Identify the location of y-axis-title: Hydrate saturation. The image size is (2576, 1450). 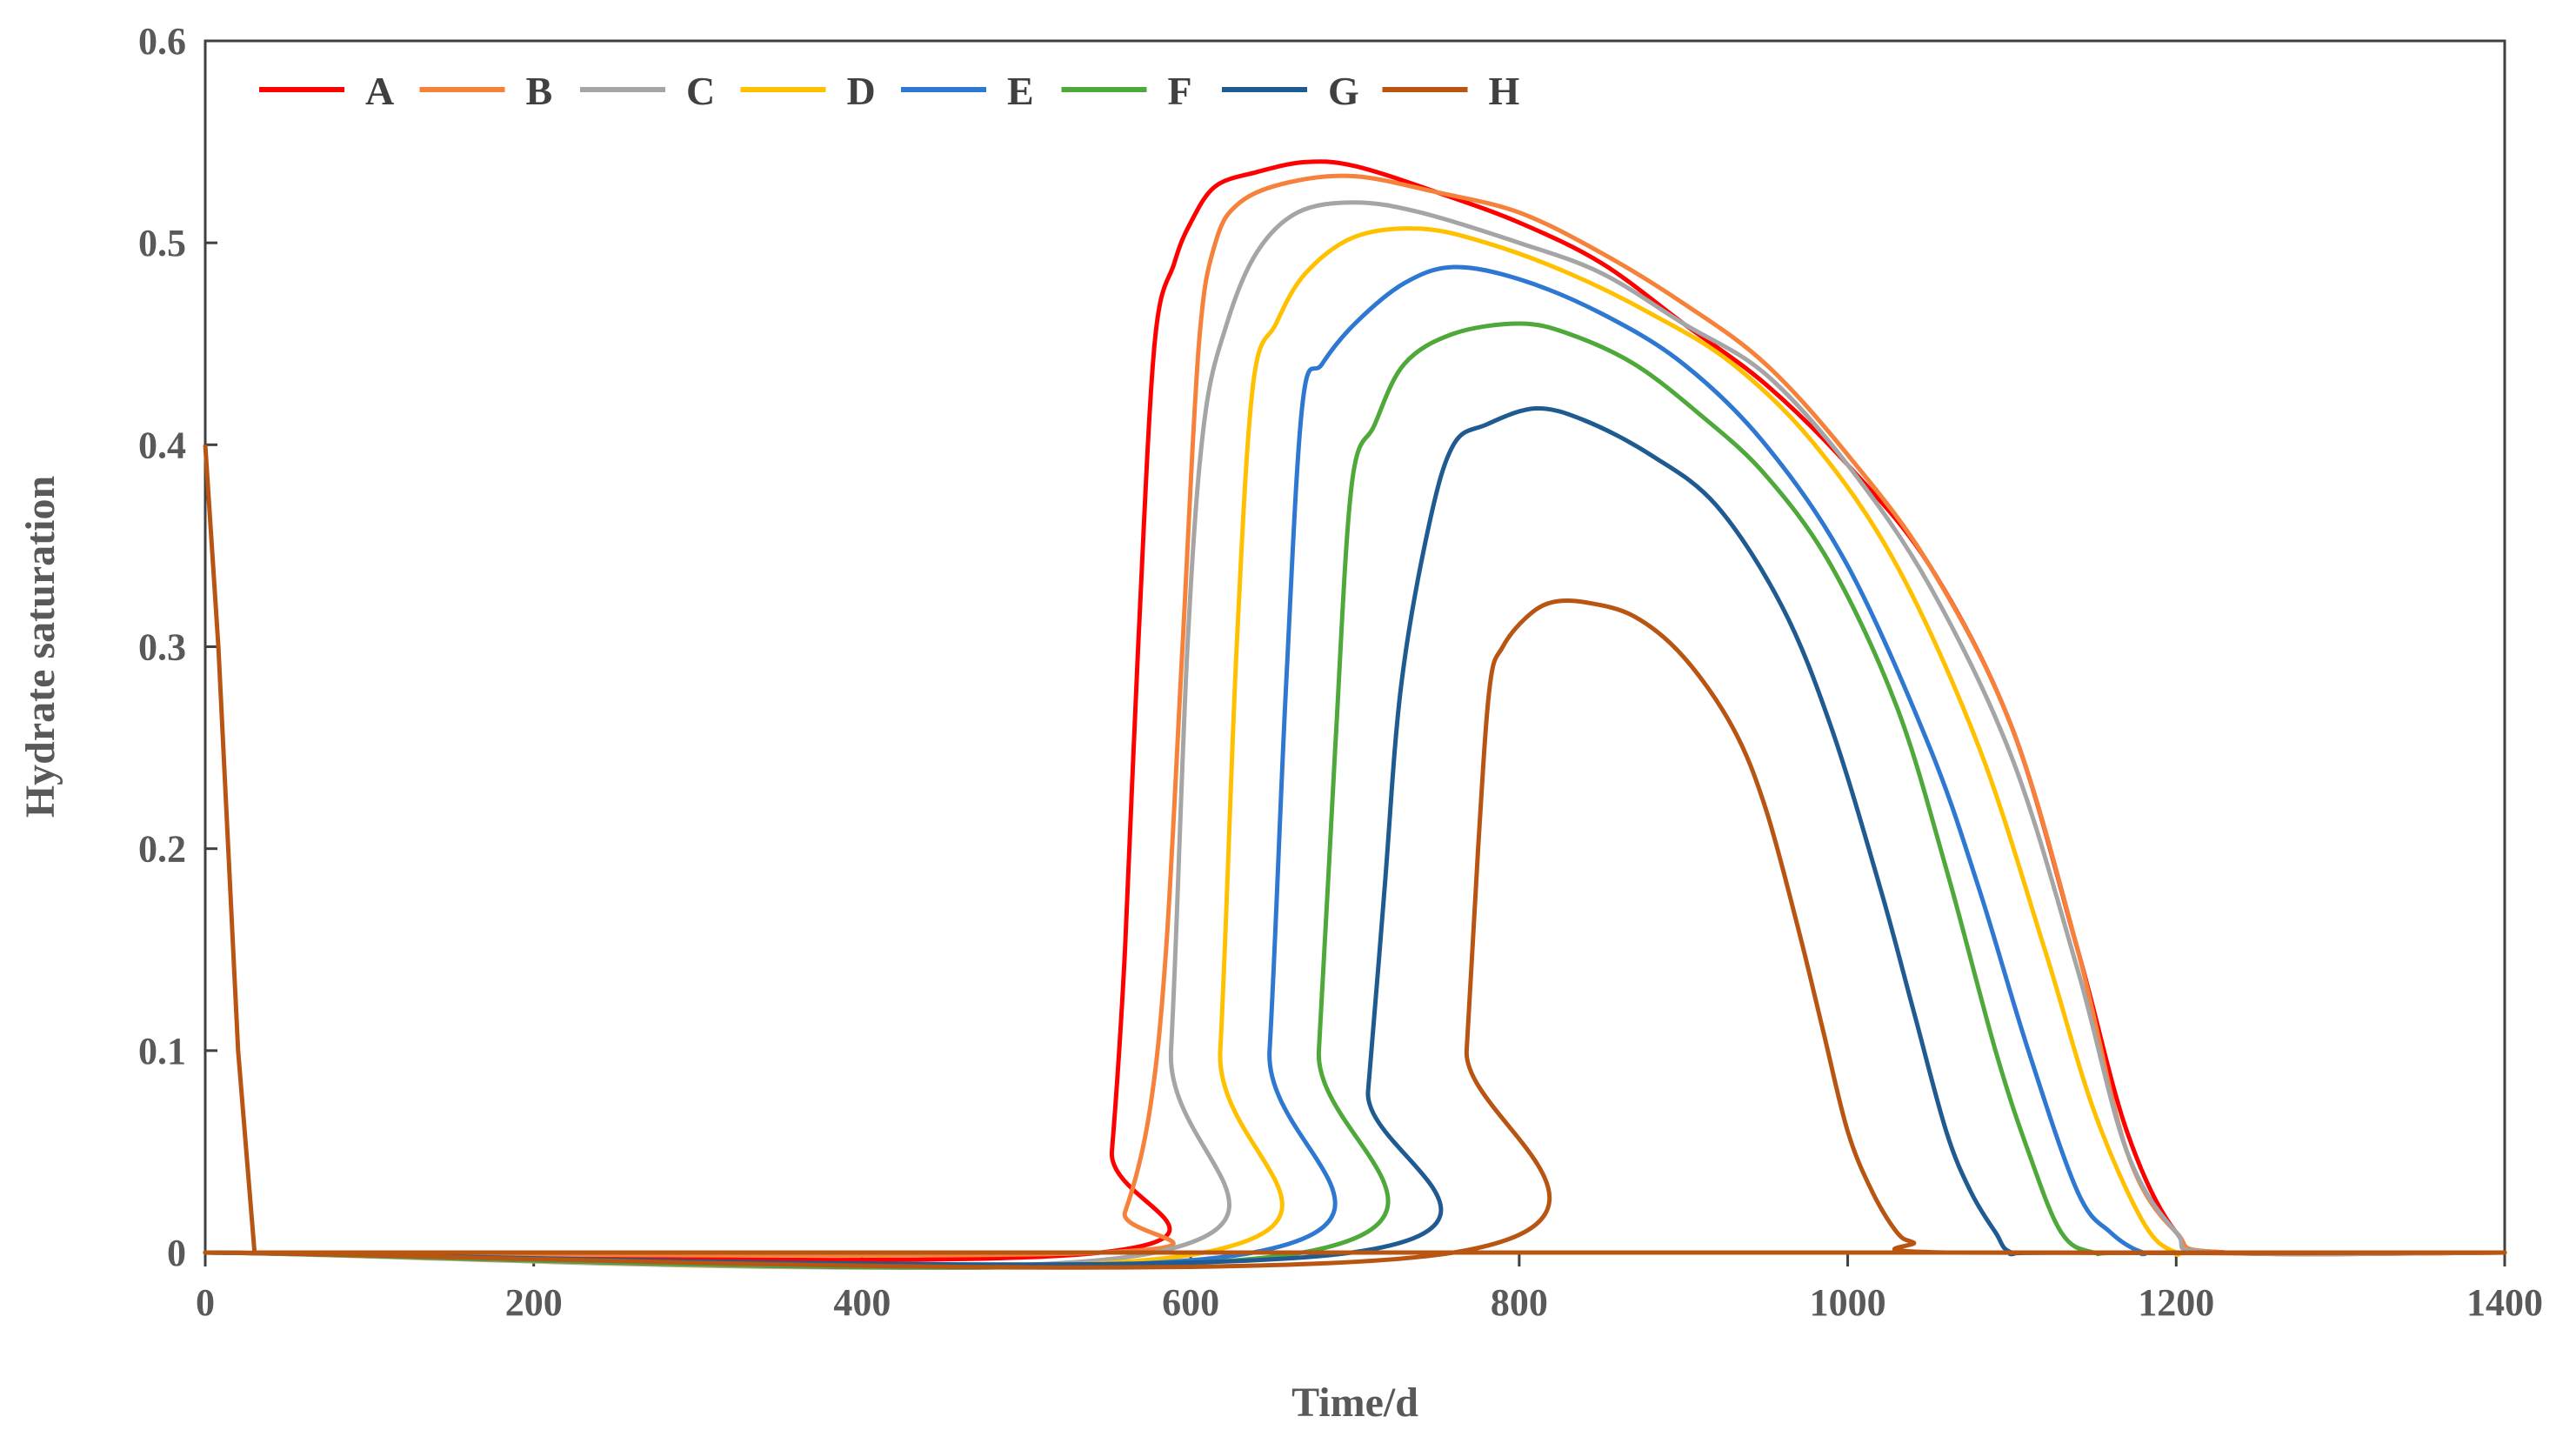
(40, 647).